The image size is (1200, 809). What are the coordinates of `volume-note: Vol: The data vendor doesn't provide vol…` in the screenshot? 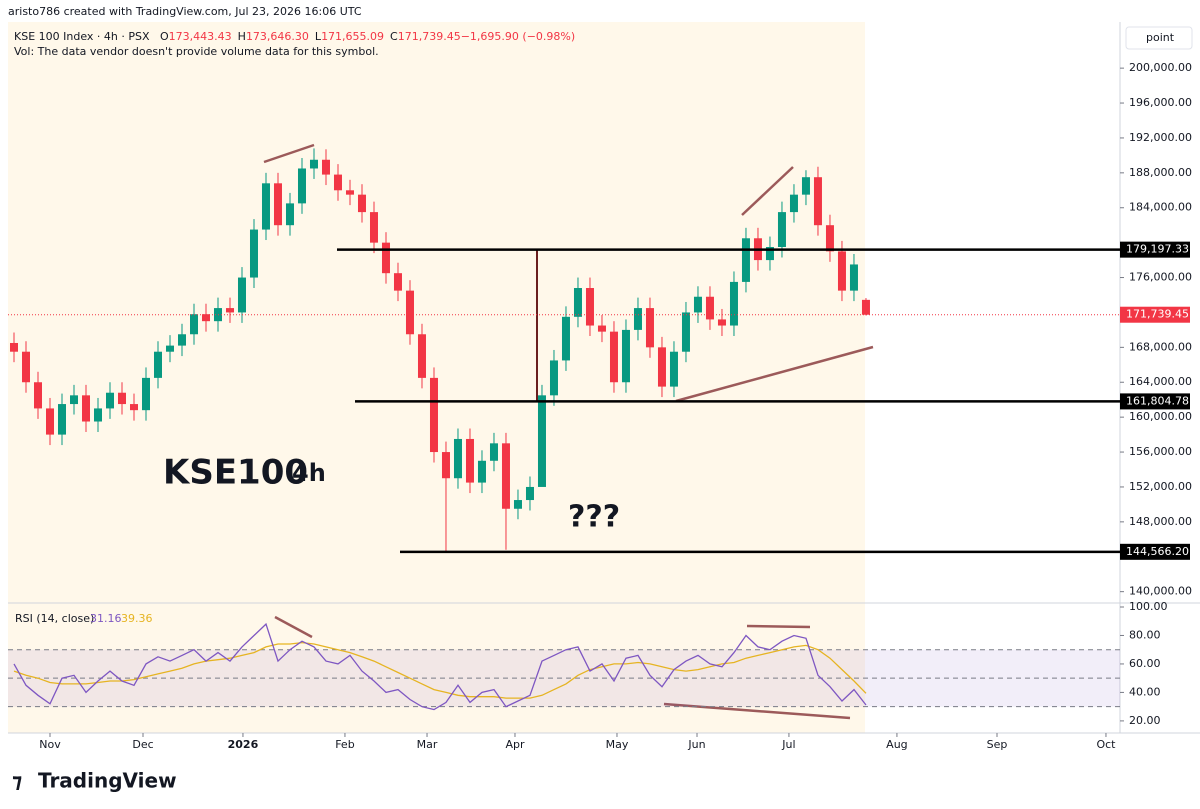 It's located at (196, 51).